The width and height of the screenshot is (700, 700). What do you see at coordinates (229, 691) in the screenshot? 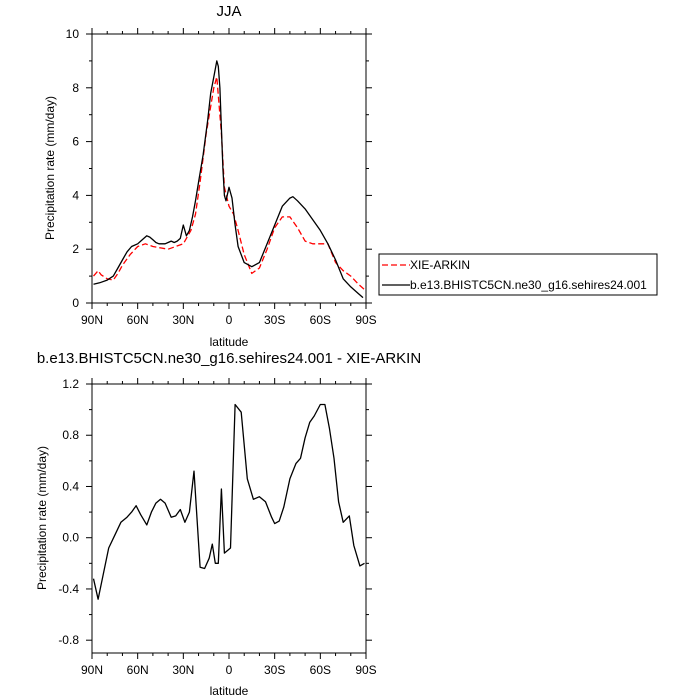
I see `chart-bottom-xlabel: latitude` at bounding box center [229, 691].